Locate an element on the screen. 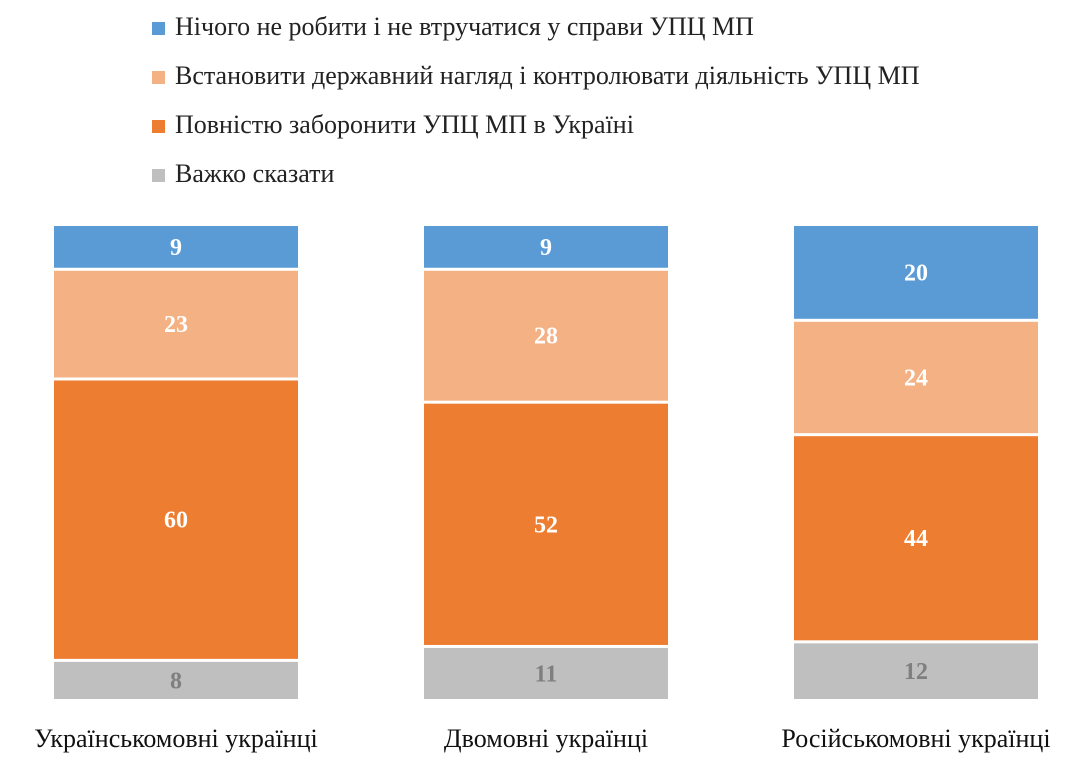  category-label: Російськомовні українці is located at coordinates (915, 738).